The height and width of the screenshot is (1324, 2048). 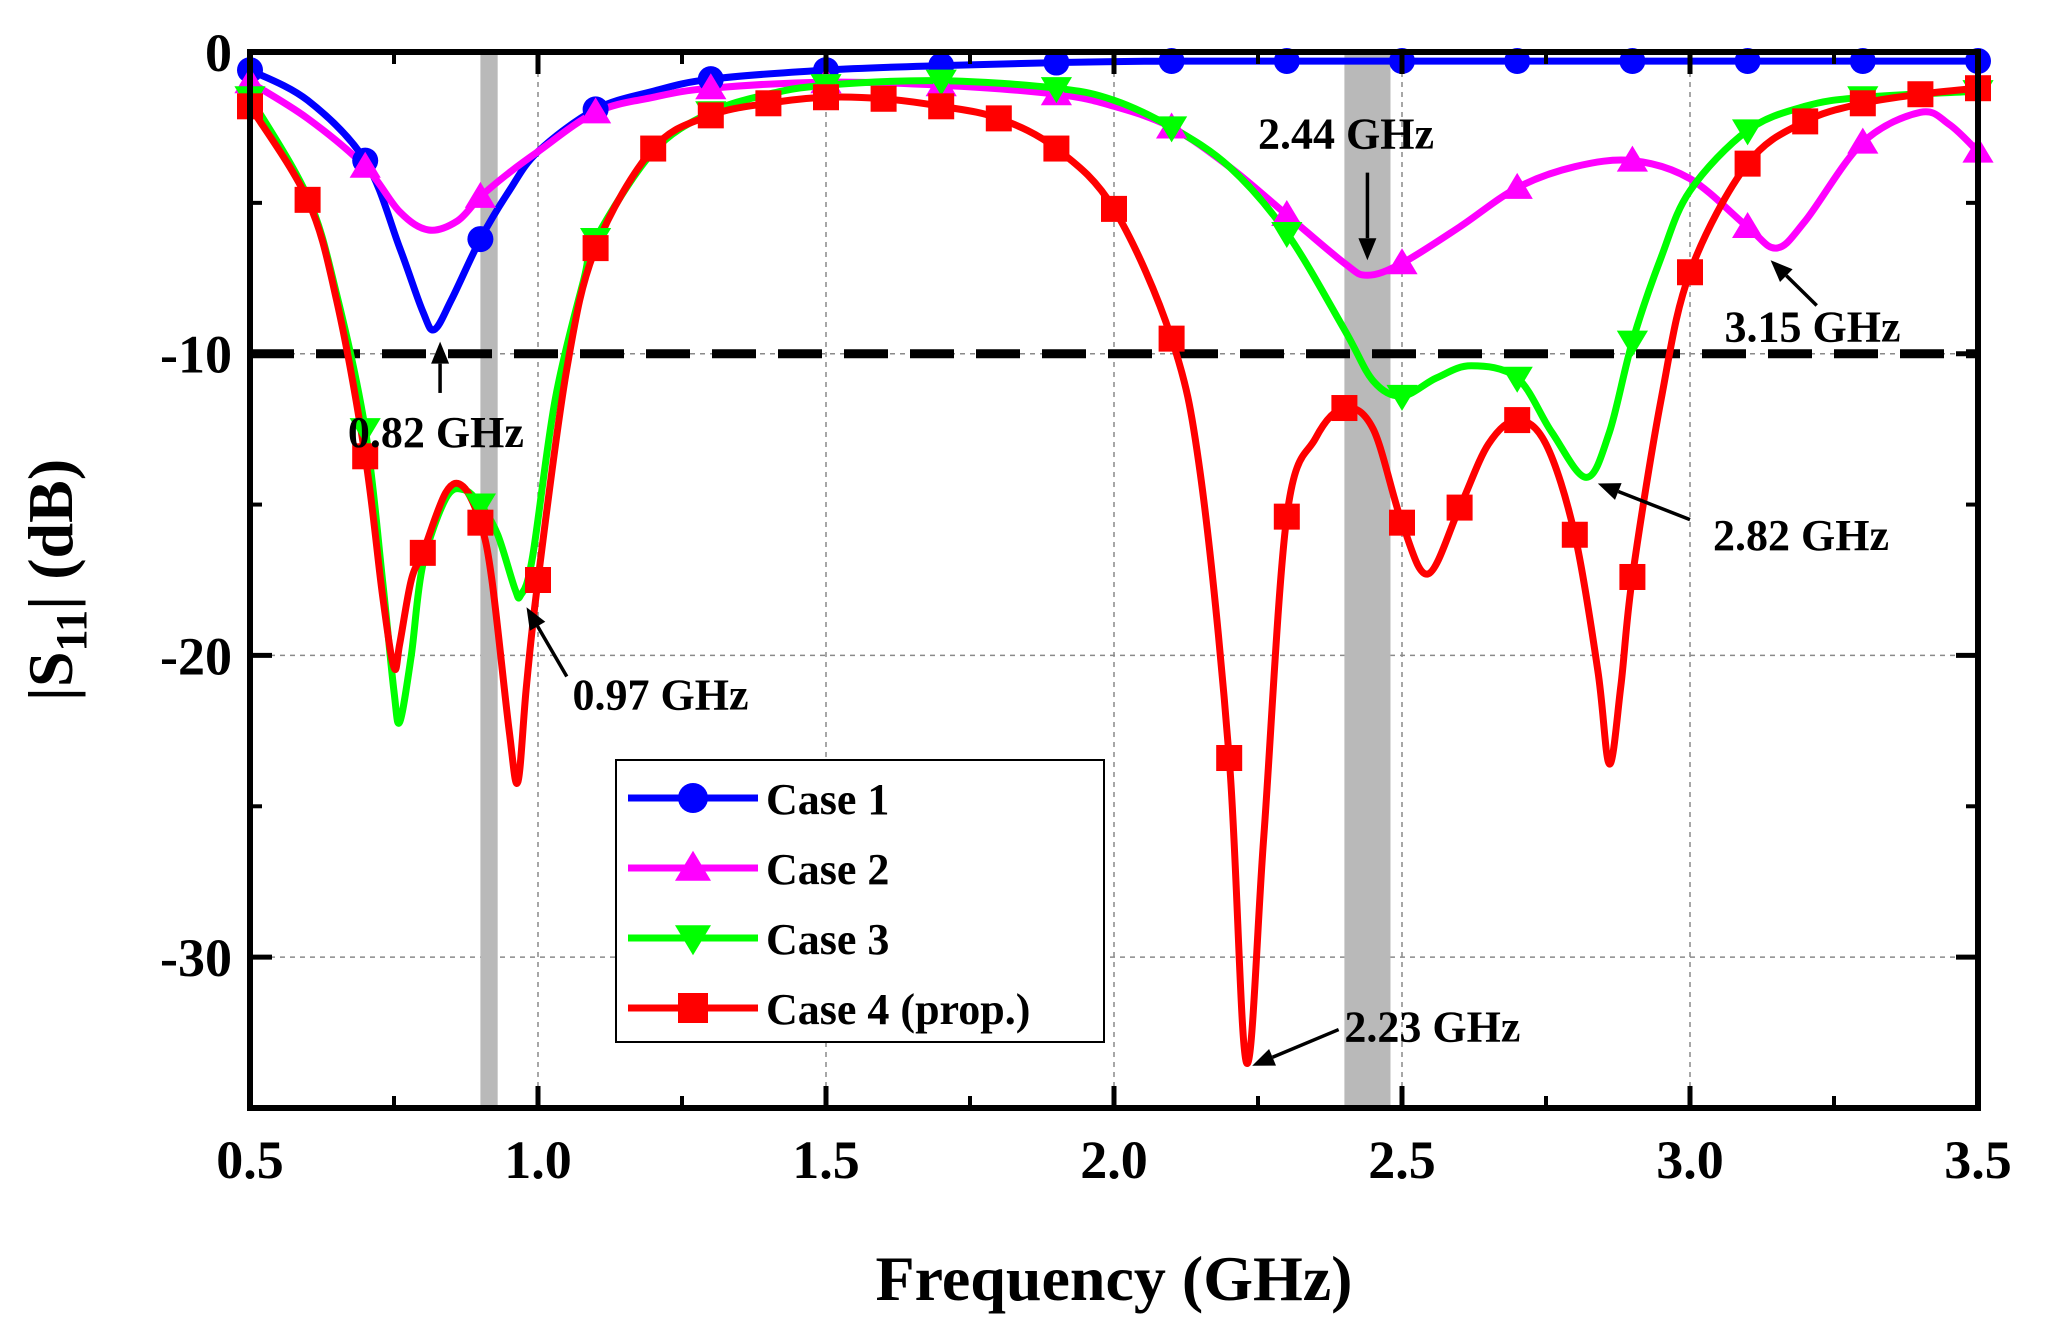 I want to click on annotation-label: 2.82 GHz, so click(x=1801, y=535).